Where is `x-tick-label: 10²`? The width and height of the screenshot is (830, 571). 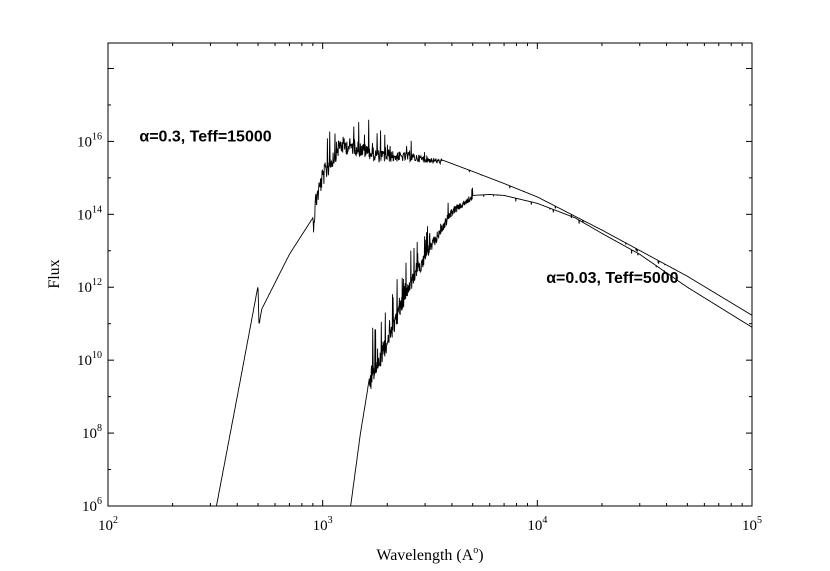 x-tick-label: 10² is located at coordinates (108, 524).